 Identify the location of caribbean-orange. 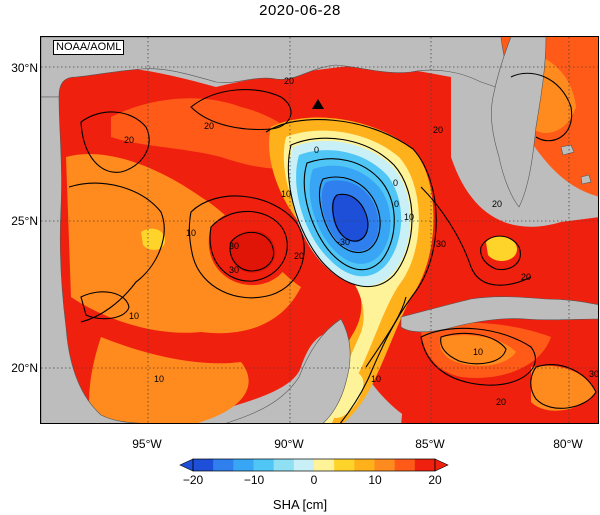
(477, 350).